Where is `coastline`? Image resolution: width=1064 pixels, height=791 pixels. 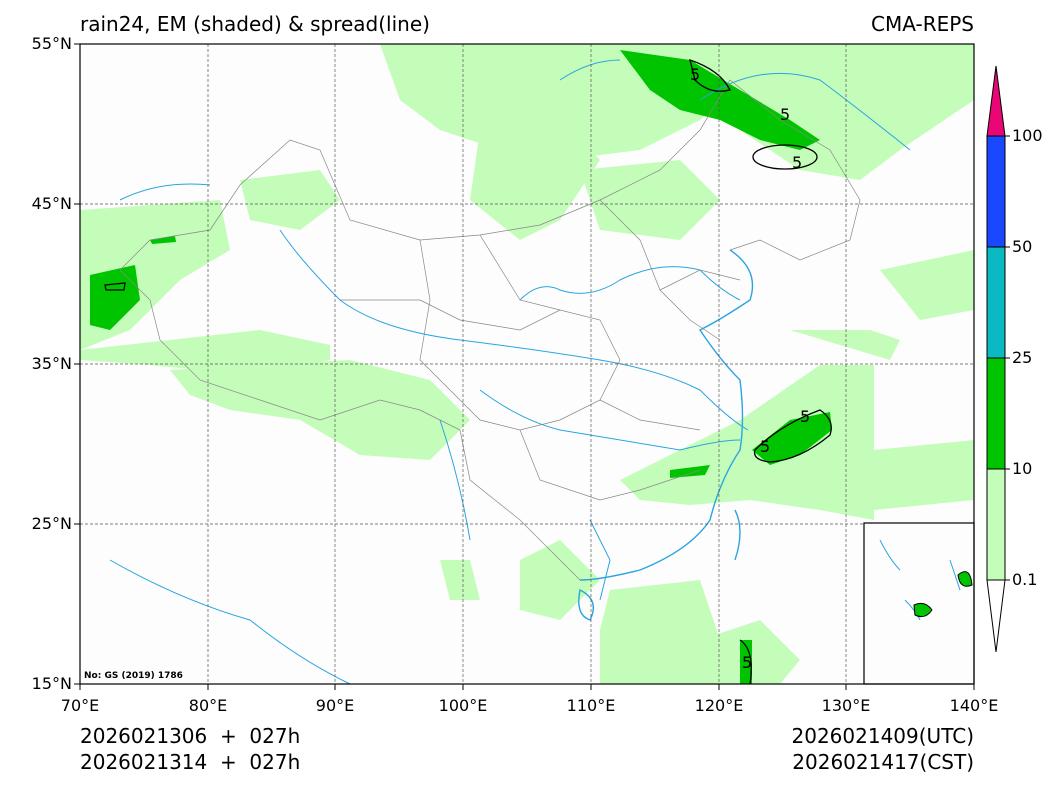
coastline is located at coordinates (666, 435).